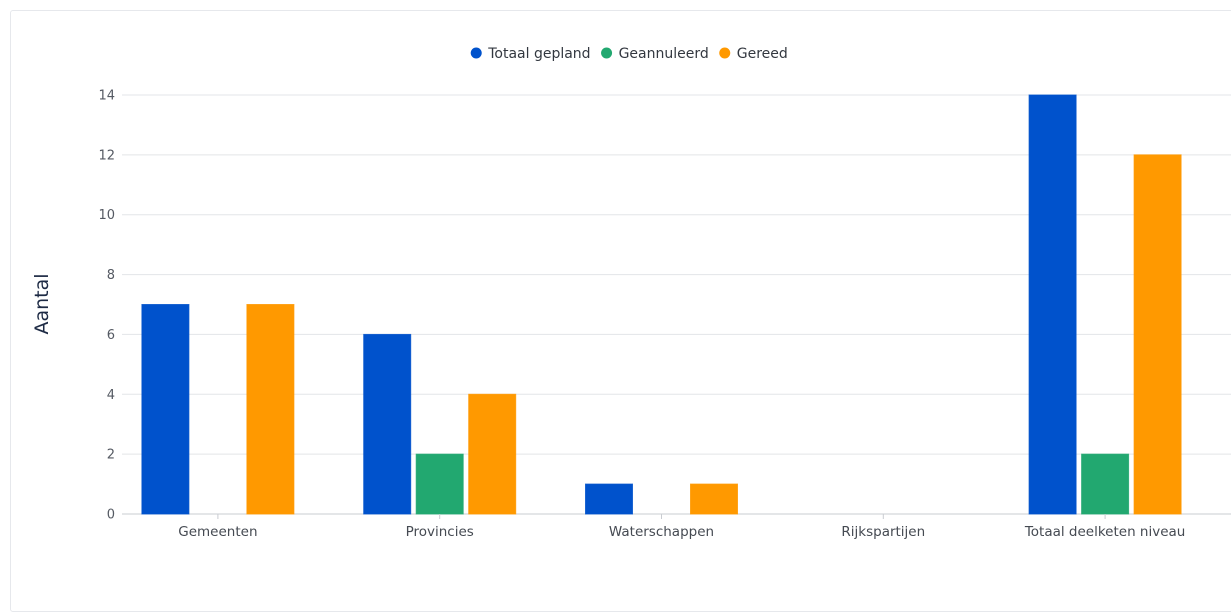 Image resolution: width=1231 pixels, height=612 pixels. Describe the element at coordinates (106, 155) in the screenshot. I see `y-tick-label: 12` at that location.